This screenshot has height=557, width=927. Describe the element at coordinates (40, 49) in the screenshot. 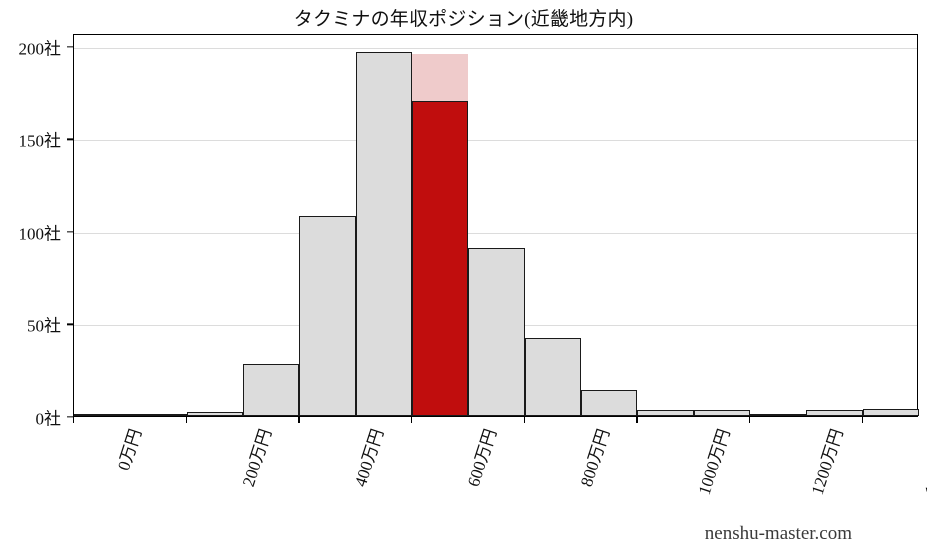

I see `y-tick-label: 200社` at that location.